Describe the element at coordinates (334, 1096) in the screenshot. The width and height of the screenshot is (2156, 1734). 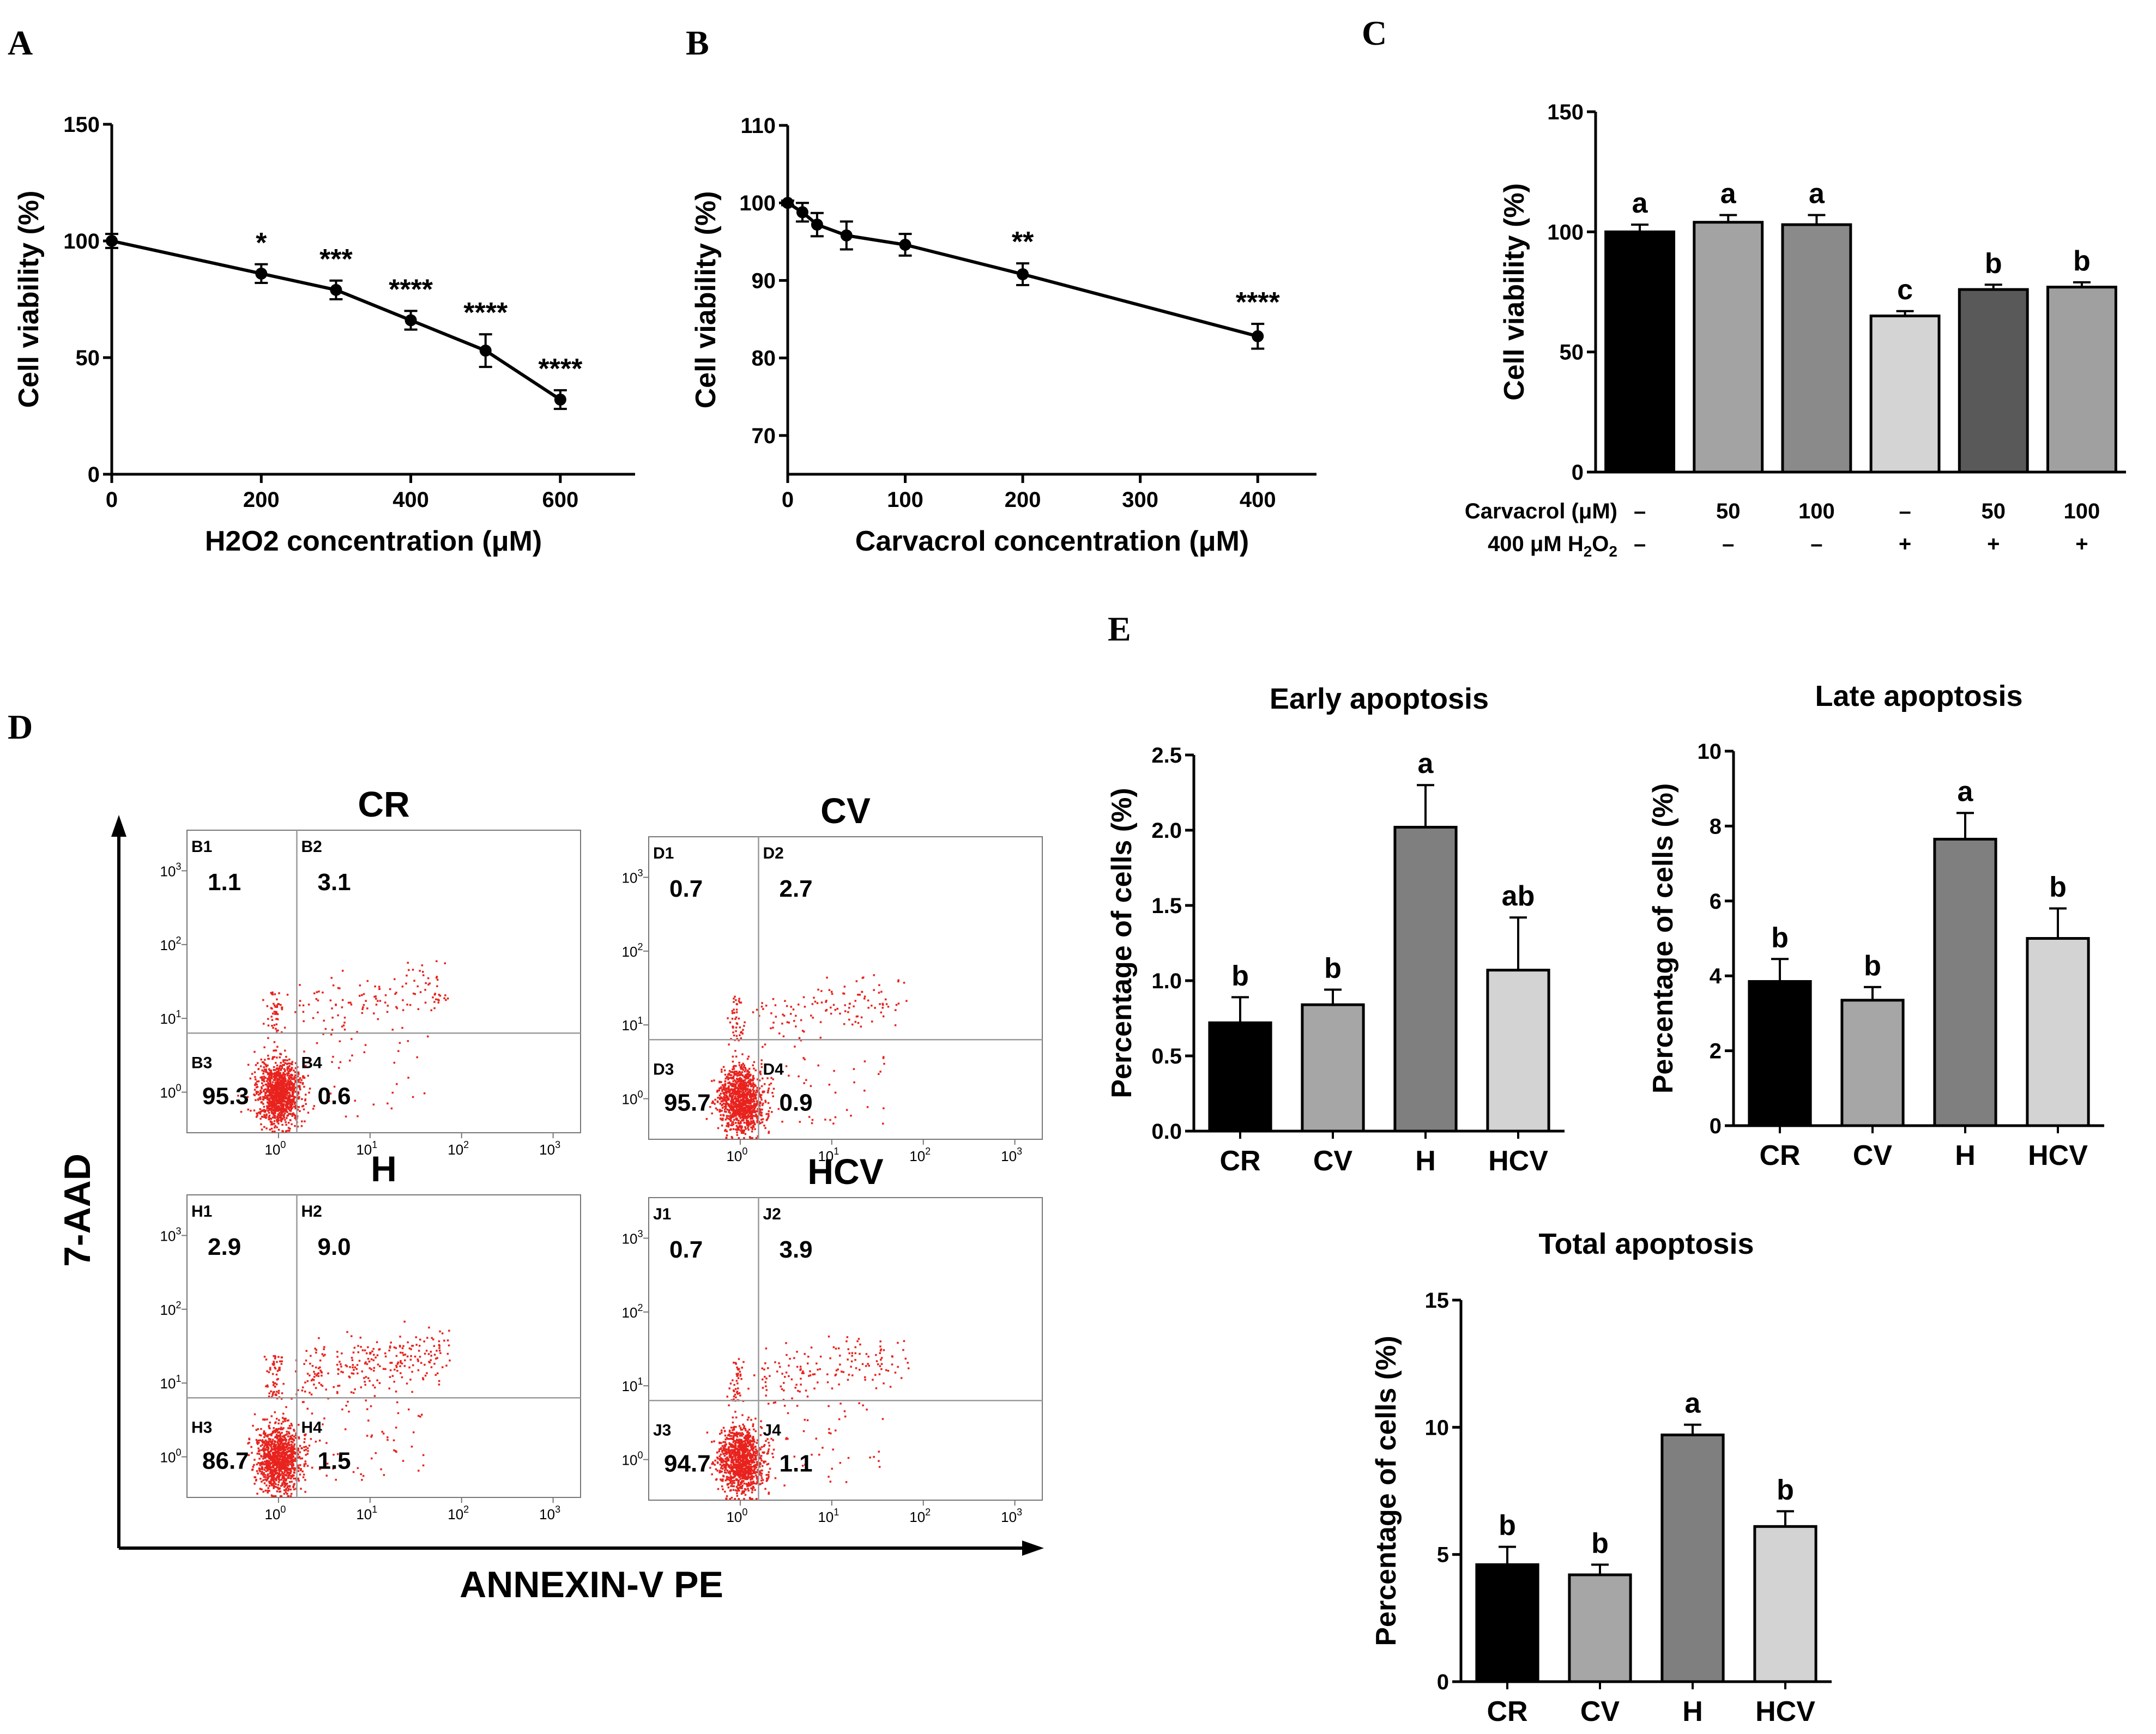
I see `quadrant-value: 0.6` at that location.